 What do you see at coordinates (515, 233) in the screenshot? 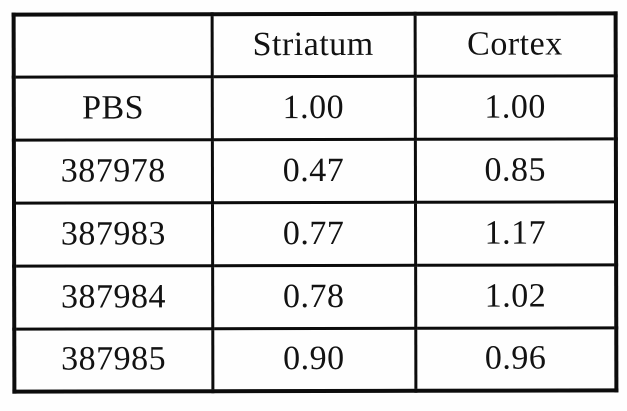
I see `cortex-value: 1.17` at bounding box center [515, 233].